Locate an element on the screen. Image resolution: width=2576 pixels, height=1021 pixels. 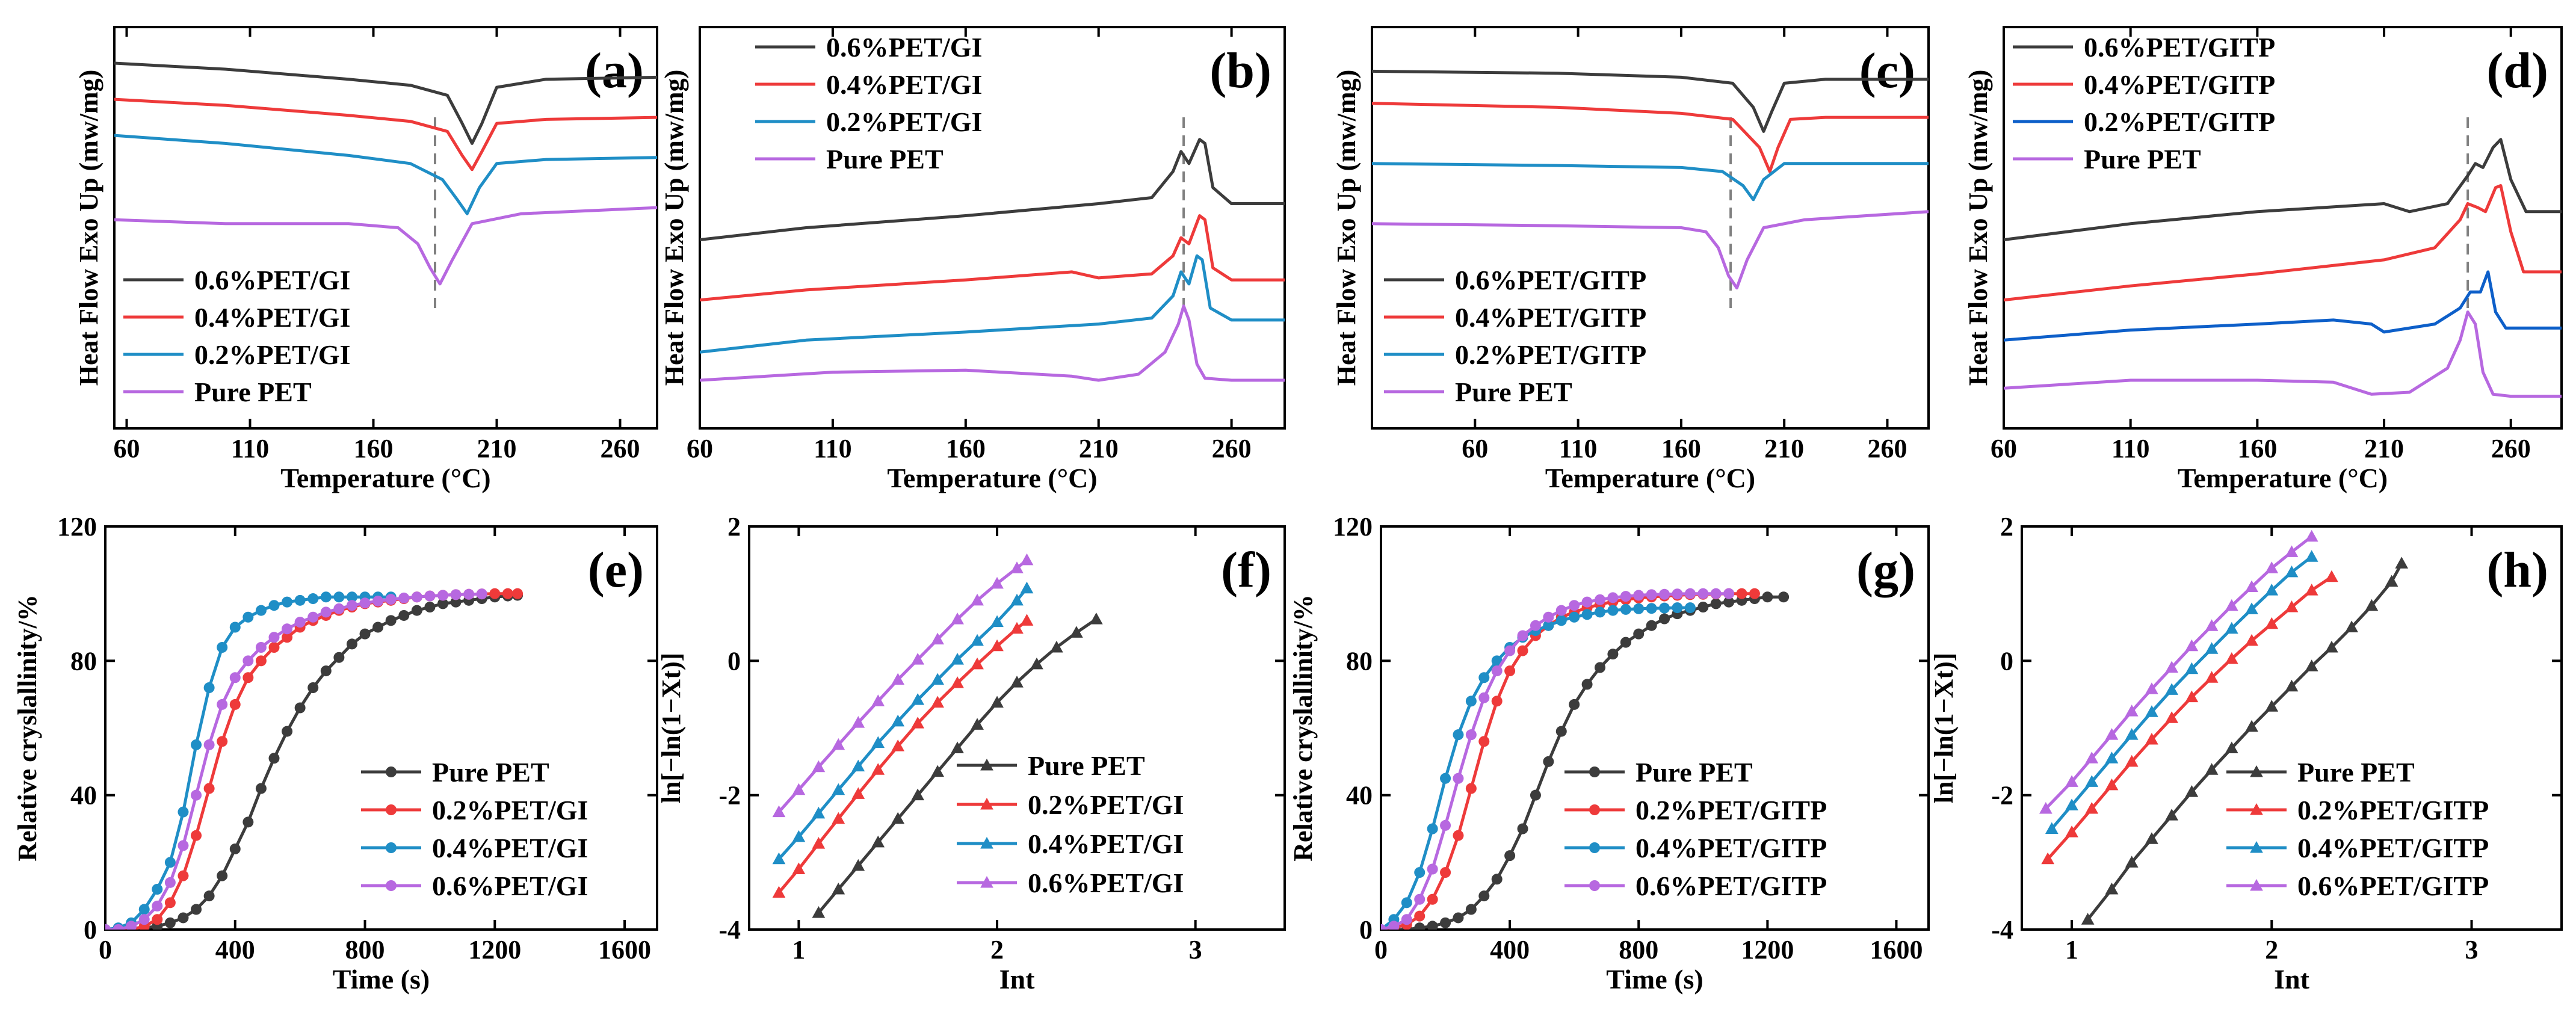
legend-label: 0.6%PET/GITP is located at coordinates (2393, 886).